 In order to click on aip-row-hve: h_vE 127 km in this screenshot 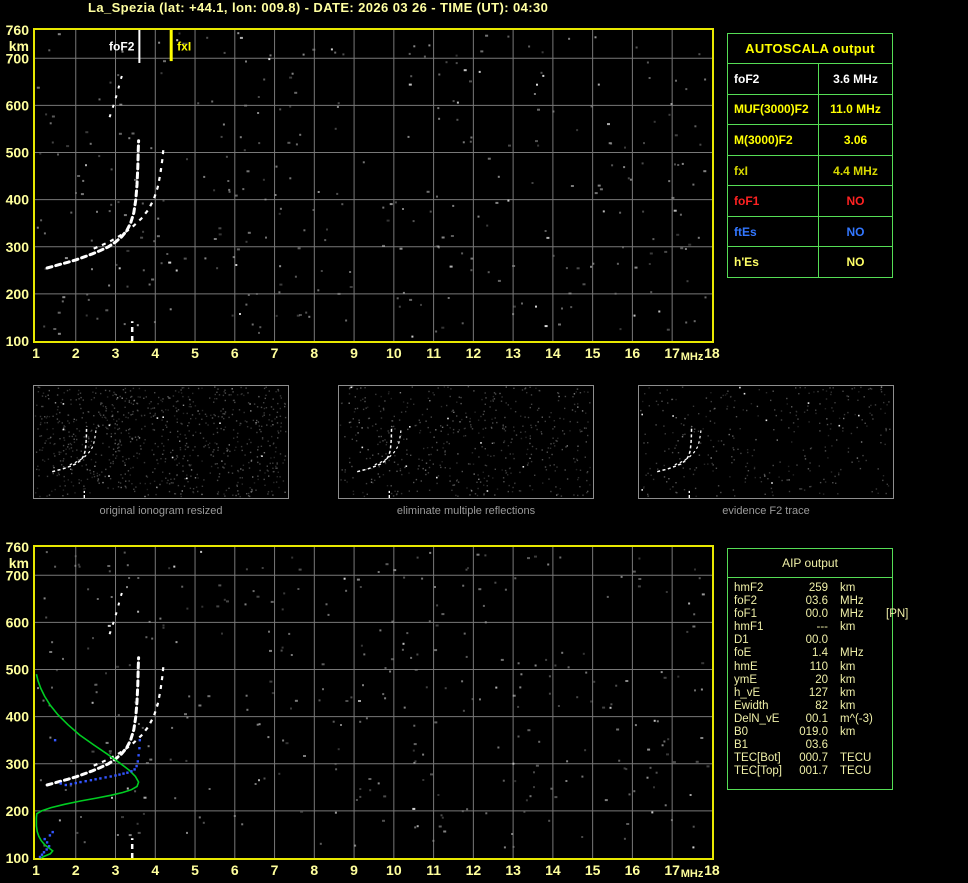, I will do `click(813, 693)`.